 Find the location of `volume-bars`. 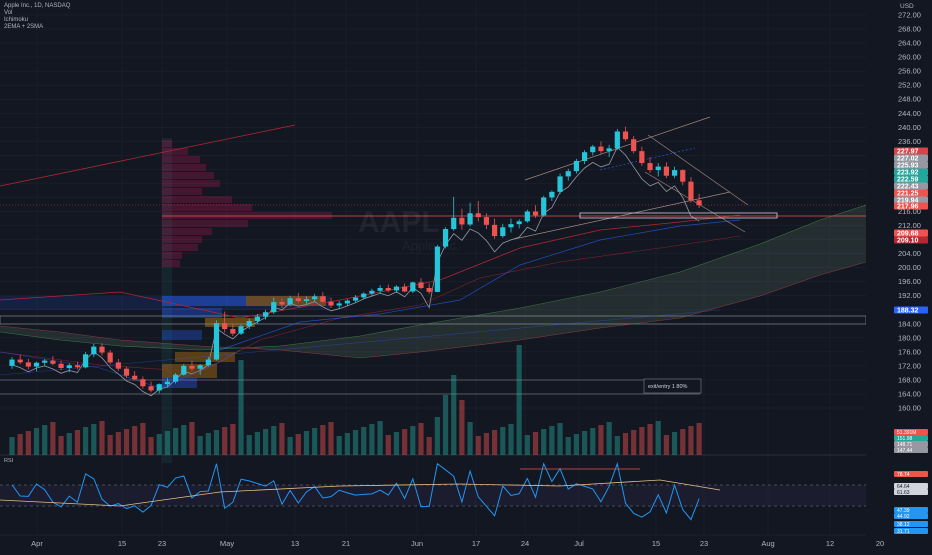

volume-bars is located at coordinates (355, 400).